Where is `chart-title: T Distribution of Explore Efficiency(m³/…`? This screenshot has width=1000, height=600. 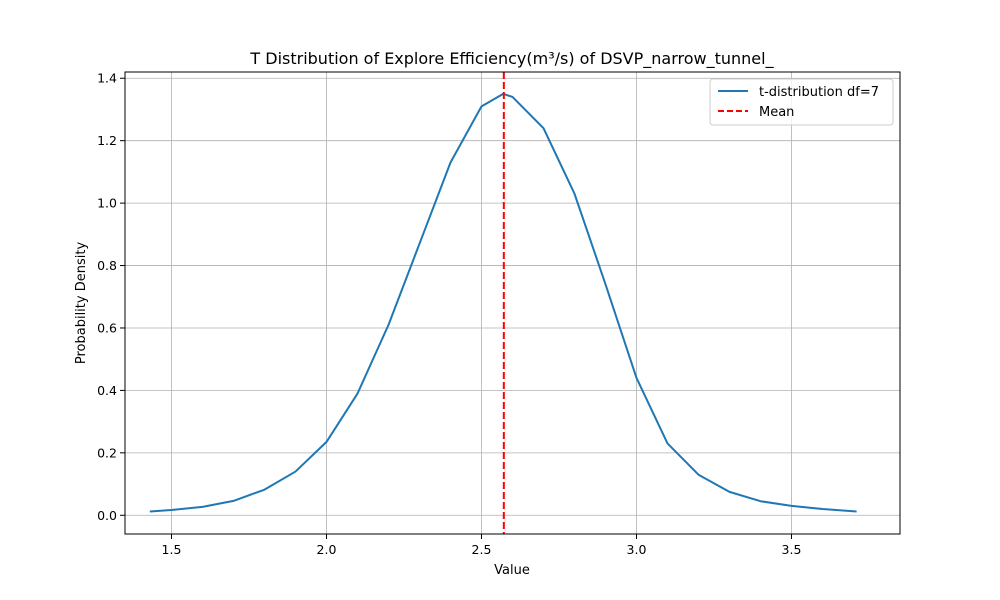 chart-title: T Distribution of Explore Efficiency(m³/… is located at coordinates (511, 59).